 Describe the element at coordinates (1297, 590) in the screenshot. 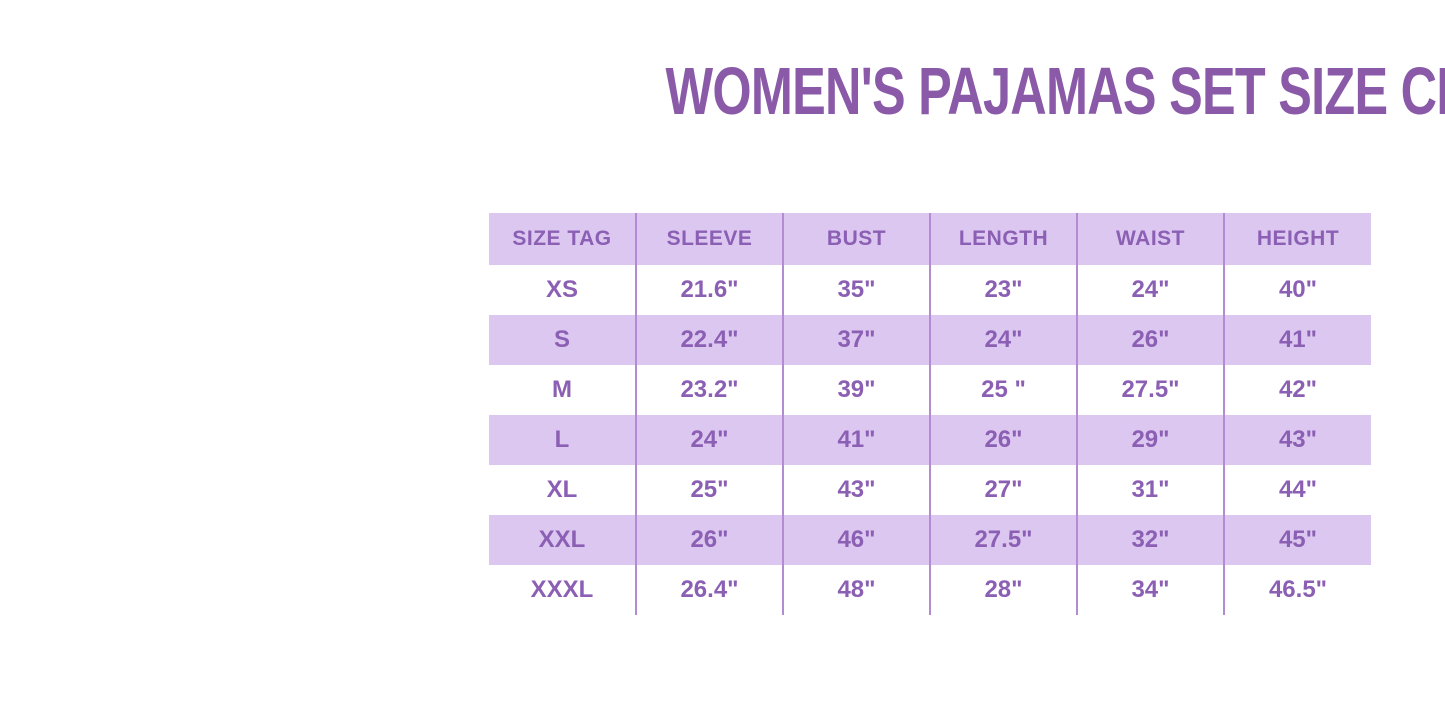

I see `measurement-cell: 46.5"` at that location.